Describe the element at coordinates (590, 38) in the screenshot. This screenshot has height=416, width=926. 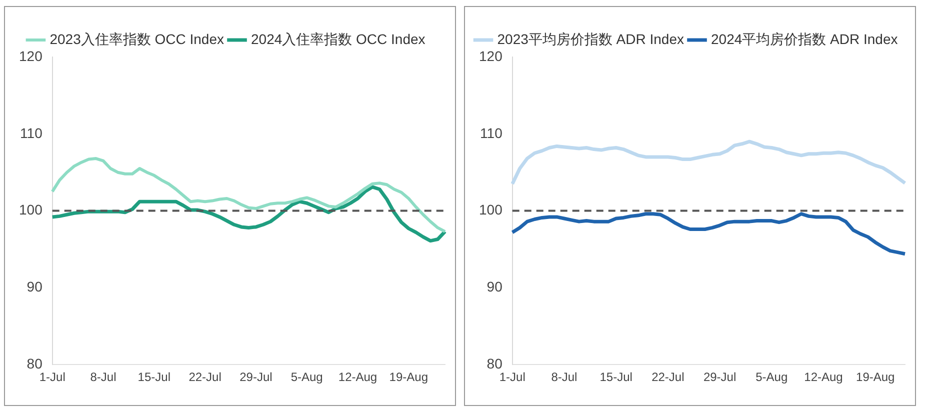
I see `legend-label: 2023平均房价指数 ADR Index` at that location.